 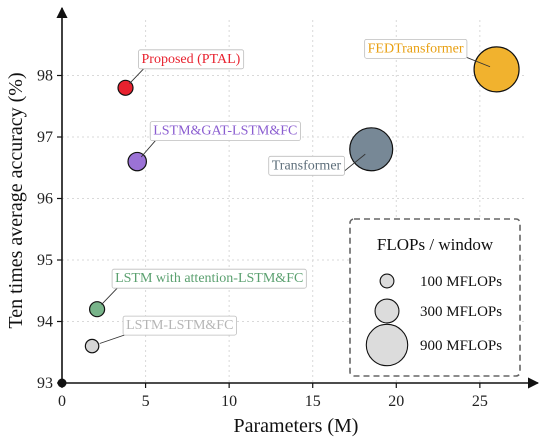 What do you see at coordinates (146, 401) in the screenshot?
I see `x-tick-label: 5` at bounding box center [146, 401].